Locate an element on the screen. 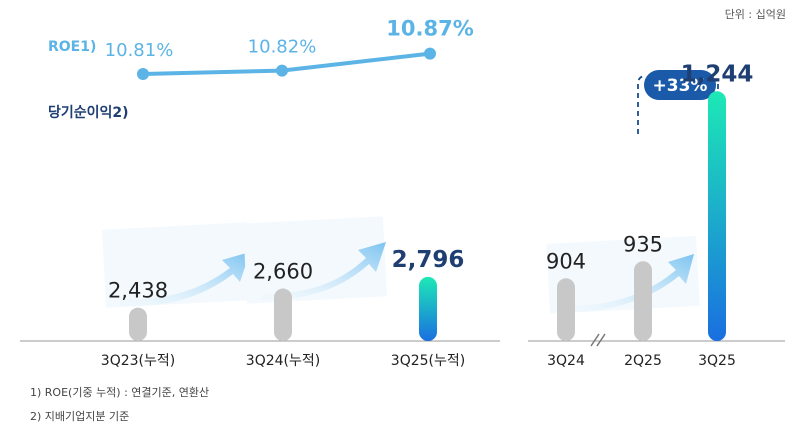  growth-badge-label: +33% is located at coordinates (680, 86).